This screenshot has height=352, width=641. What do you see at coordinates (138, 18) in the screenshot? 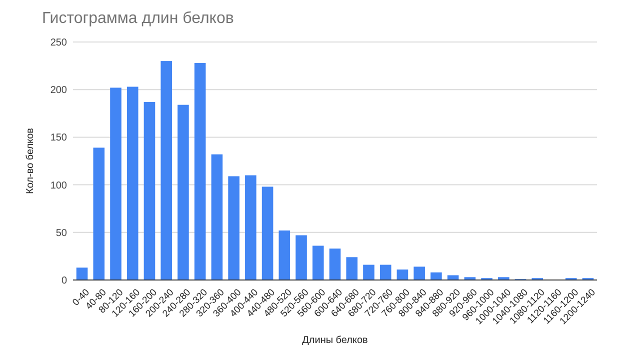
I see `chart-title: Гистограмма длин белков` at bounding box center [138, 18].